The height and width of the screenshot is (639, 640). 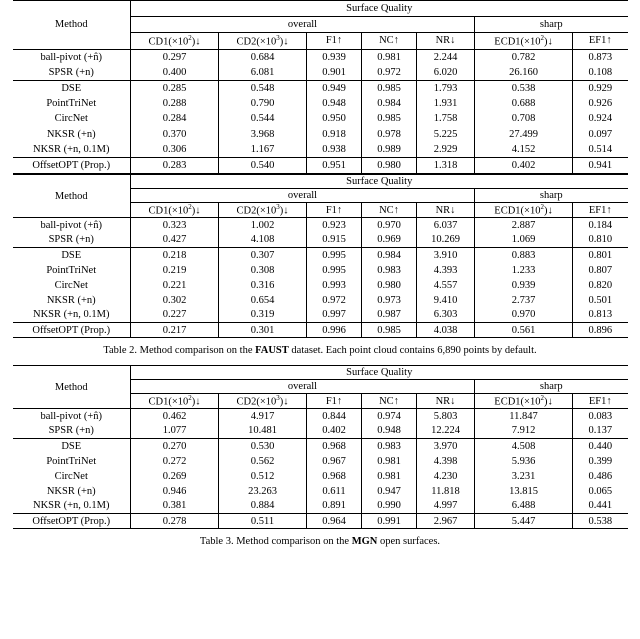 I want to click on cell-ecd1: 26.160, so click(x=523, y=72).